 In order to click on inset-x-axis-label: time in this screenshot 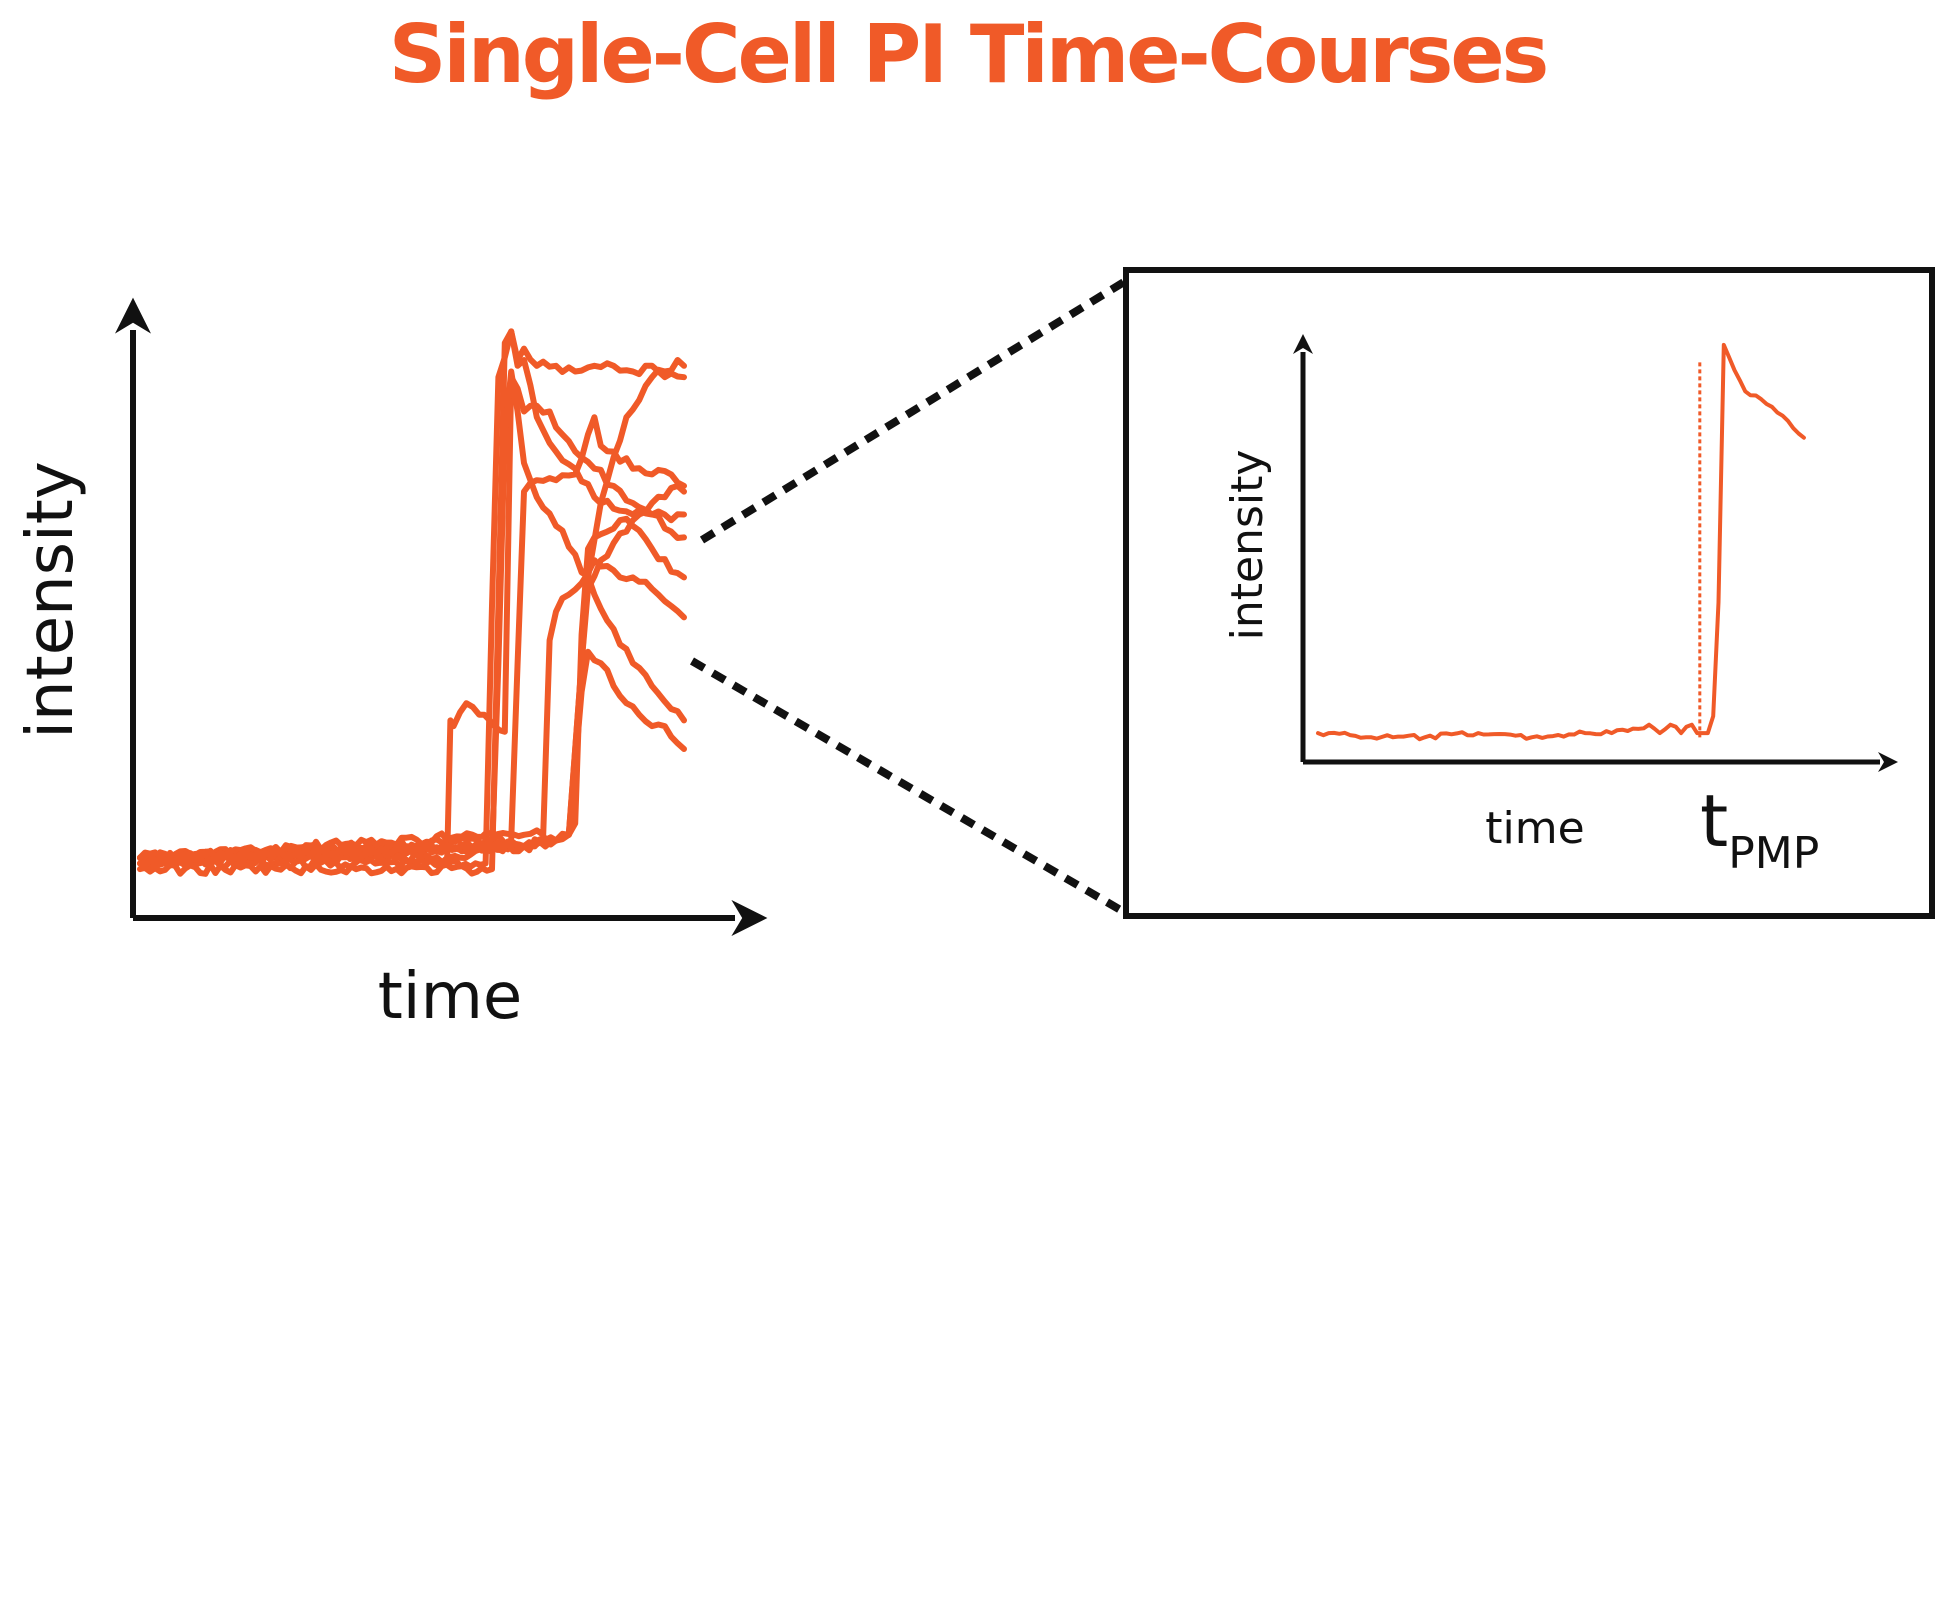, I will do `click(1534, 828)`.